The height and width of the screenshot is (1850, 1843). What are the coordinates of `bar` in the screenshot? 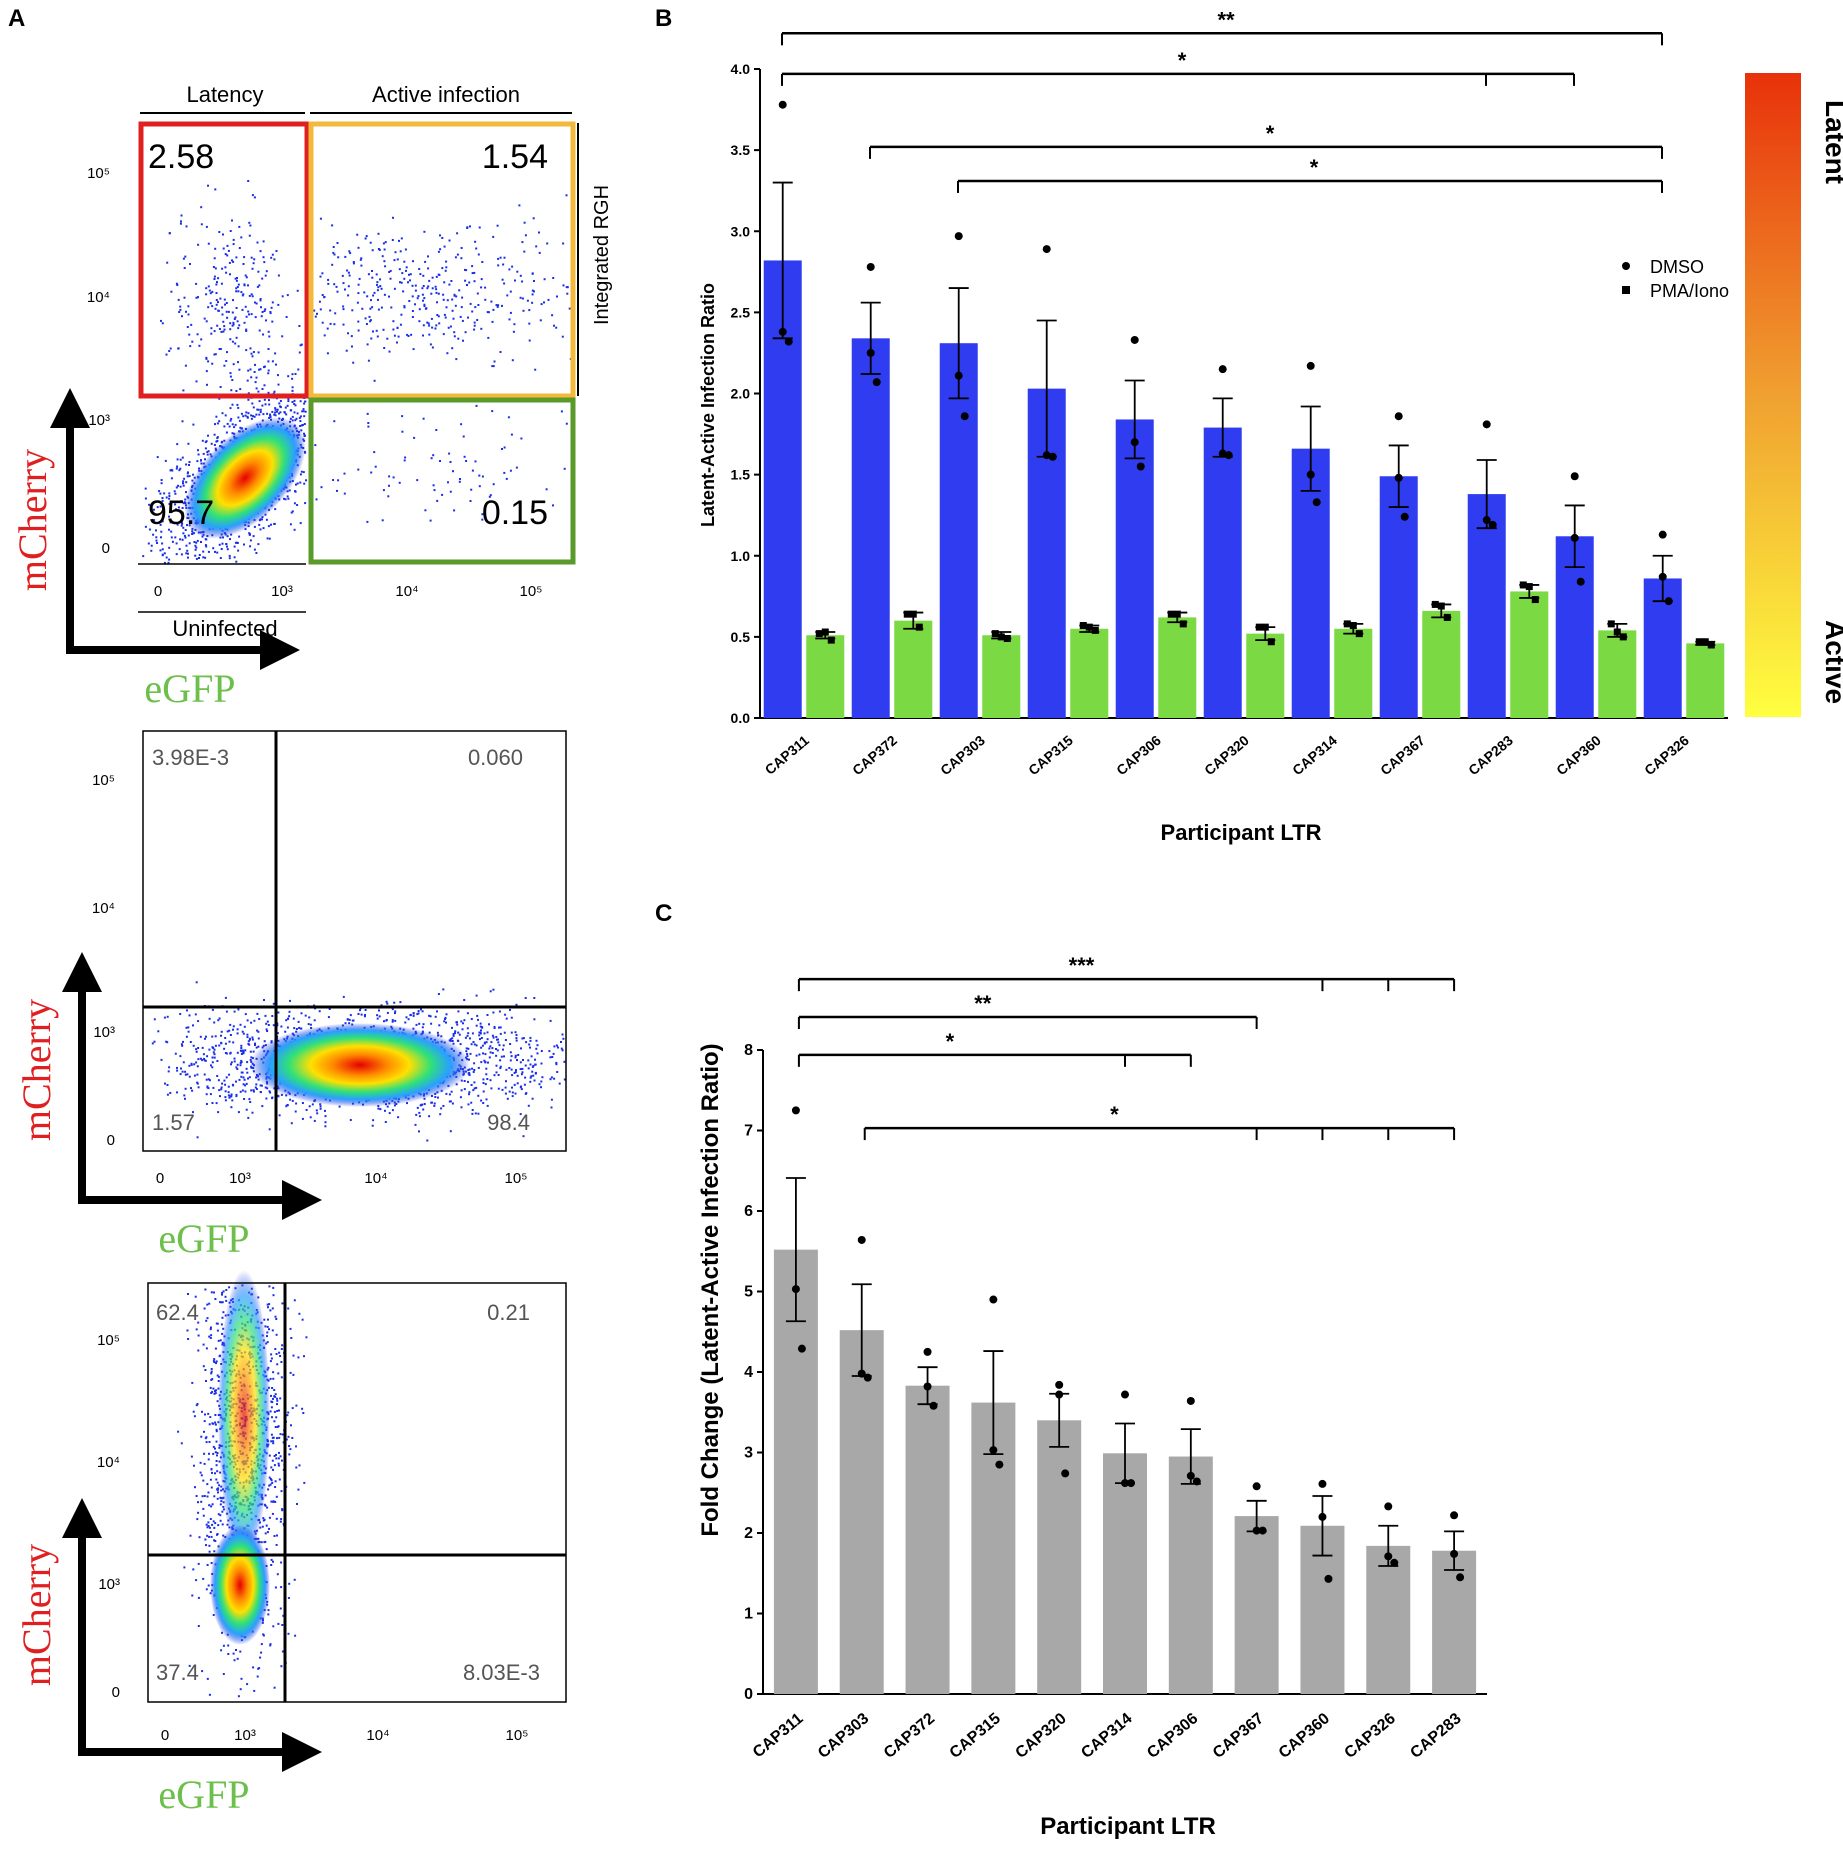 It's located at (870, 528).